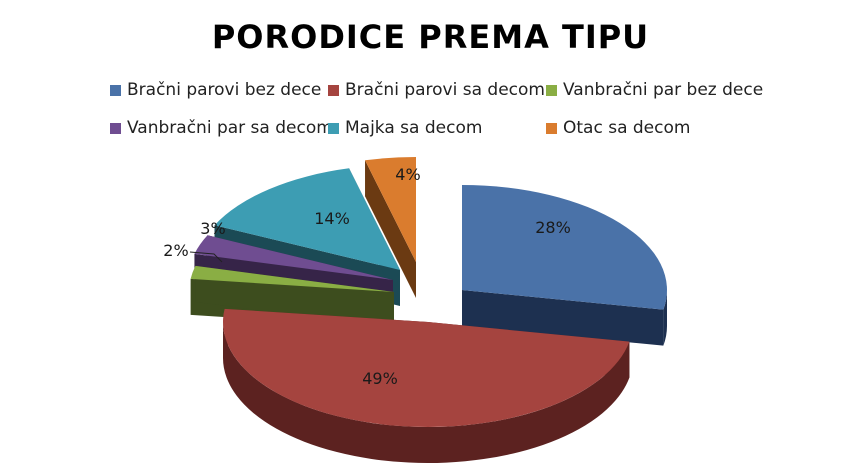 Image resolution: width=861 pixels, height=475 pixels. I want to click on pie-data-label: 3%, so click(212, 228).